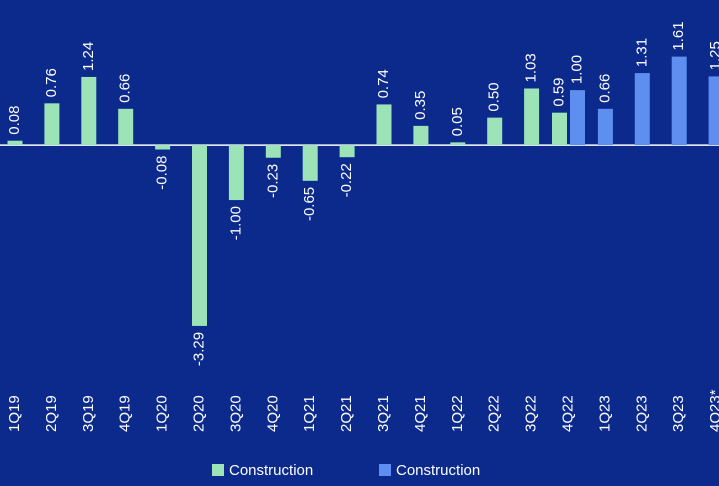  Describe the element at coordinates (604, 413) in the screenshot. I see `x-tick-label: 1Q23` at that location.